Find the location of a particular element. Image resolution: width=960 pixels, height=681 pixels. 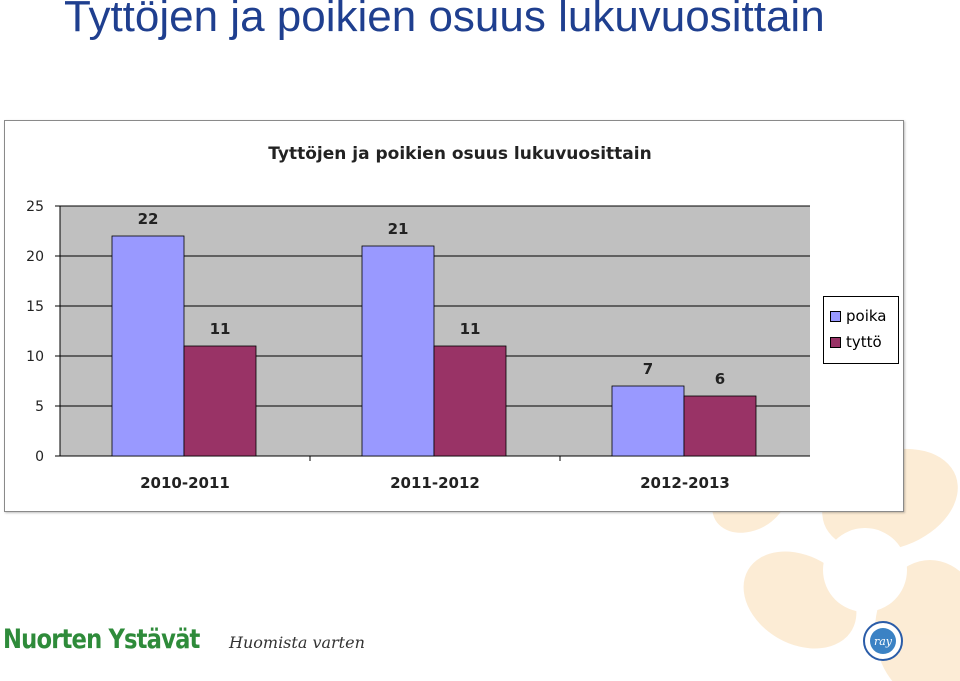

bar-tyttö-2011-2012 is located at coordinates (470, 401).